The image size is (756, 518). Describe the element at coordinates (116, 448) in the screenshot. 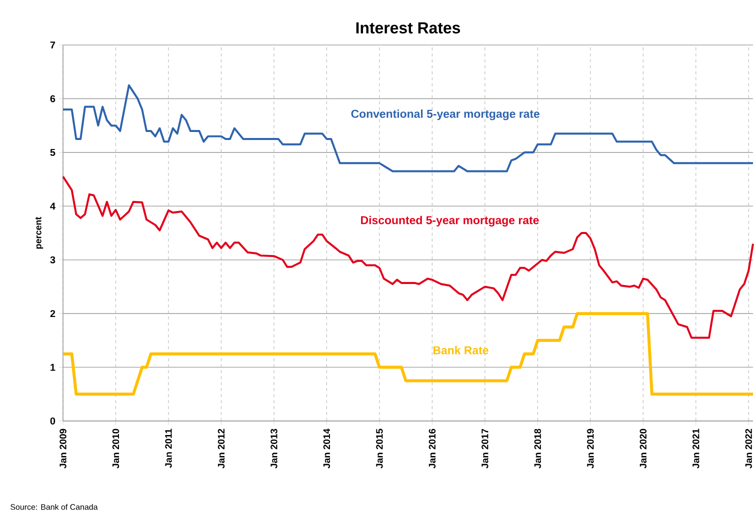

I see `x-tick-label: Jan 2010` at that location.